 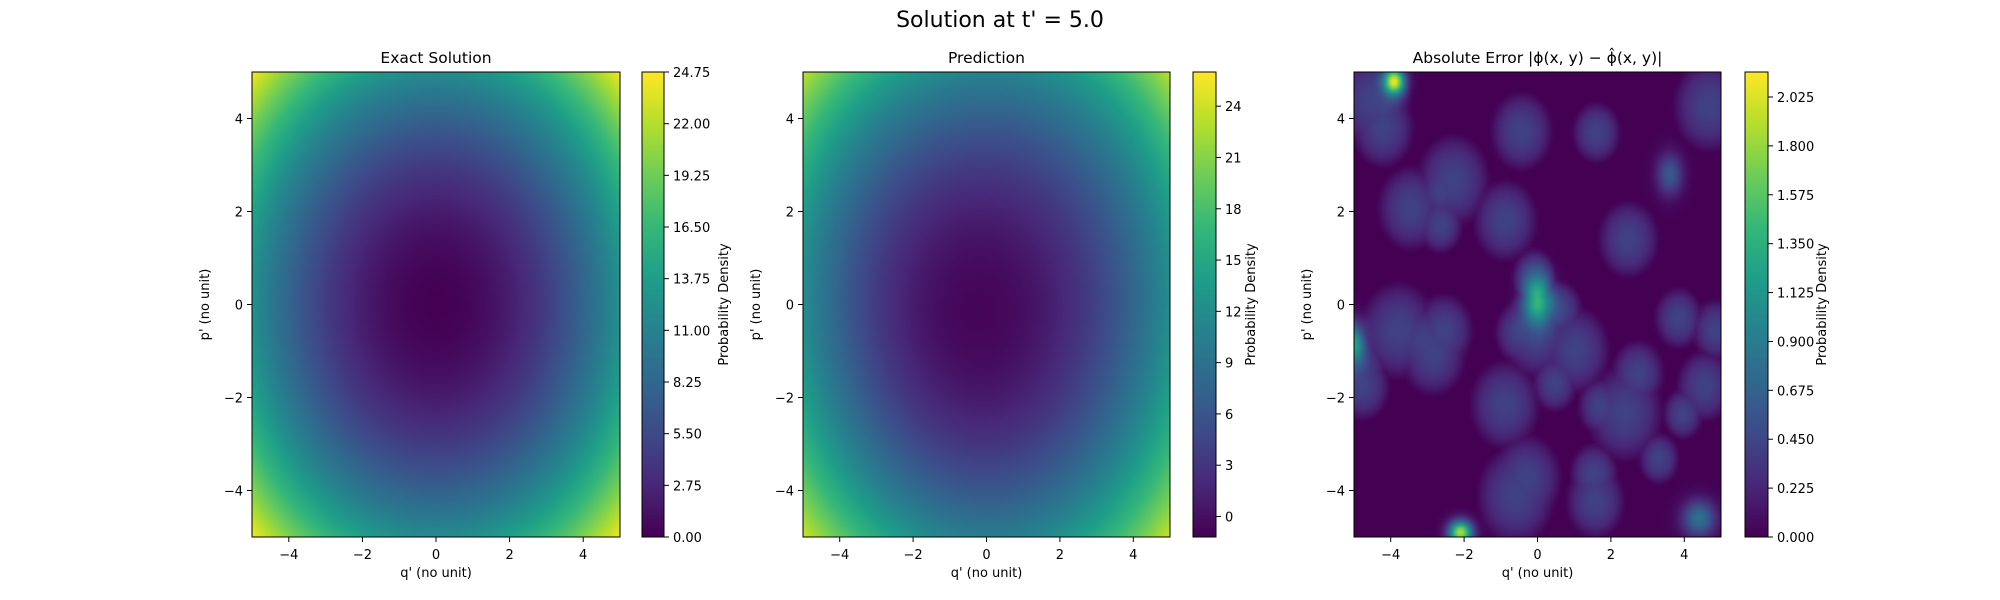 What do you see at coordinates (691, 331) in the screenshot?
I see `colorbar-tick-label: 11.00` at bounding box center [691, 331].